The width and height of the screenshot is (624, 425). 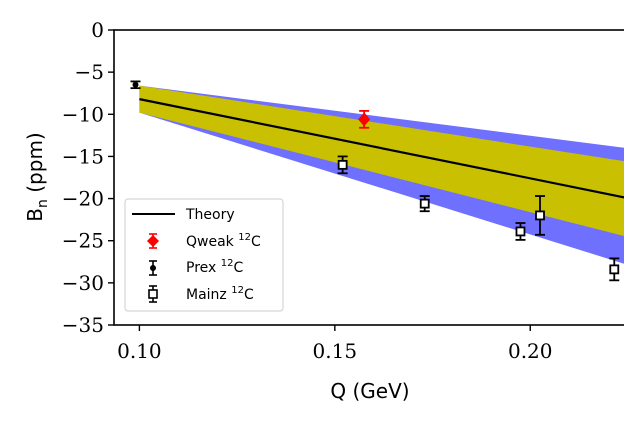 I want to click on legend-mainz-label: Mainz 12C, so click(x=220, y=294).